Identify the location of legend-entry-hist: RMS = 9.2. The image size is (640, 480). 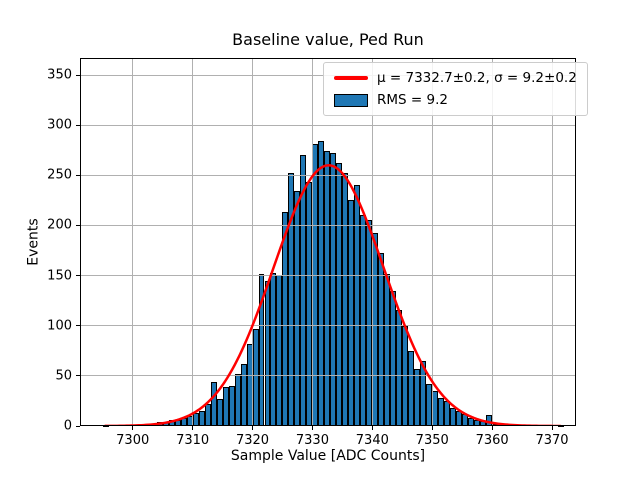
(455, 100).